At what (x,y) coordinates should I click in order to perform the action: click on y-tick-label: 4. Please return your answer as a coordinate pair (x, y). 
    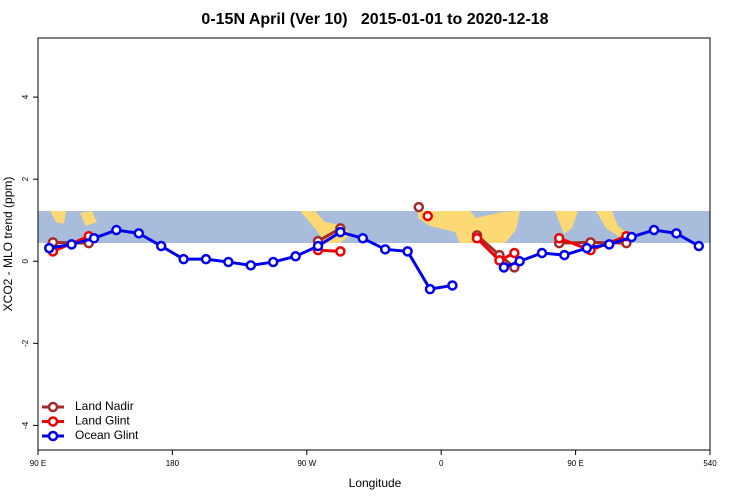
    Looking at the image, I should click on (25, 96).